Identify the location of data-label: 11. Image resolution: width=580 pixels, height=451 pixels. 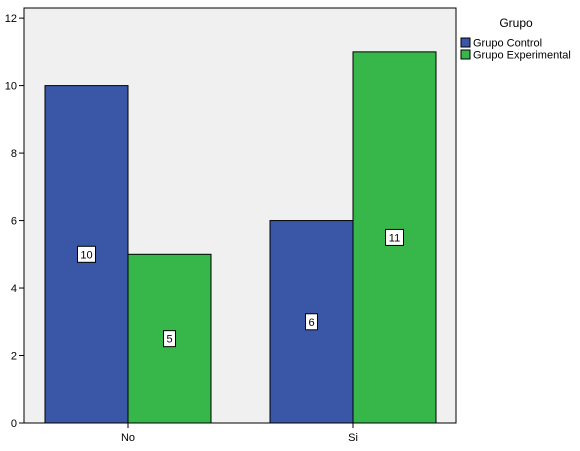
(394, 238).